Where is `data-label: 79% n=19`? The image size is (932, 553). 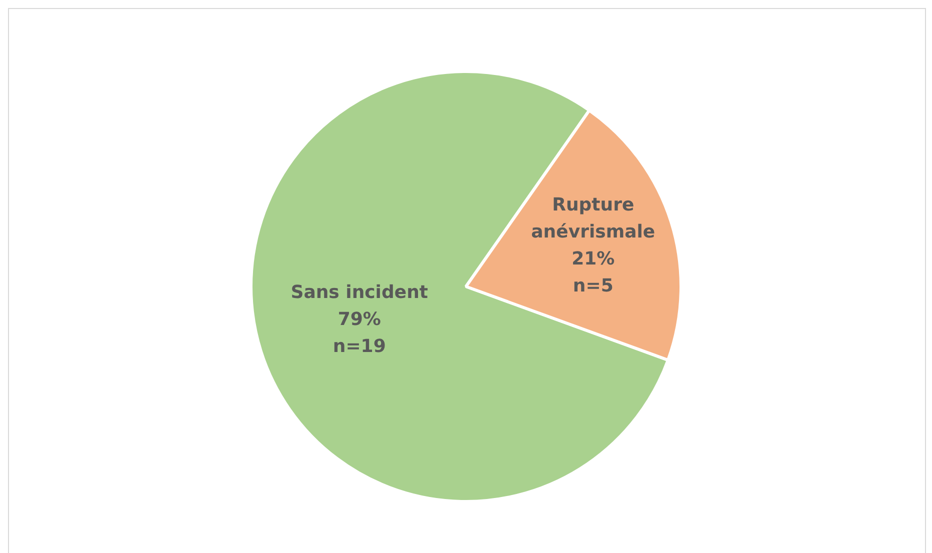
data-label: 79% n=19 is located at coordinates (359, 332).